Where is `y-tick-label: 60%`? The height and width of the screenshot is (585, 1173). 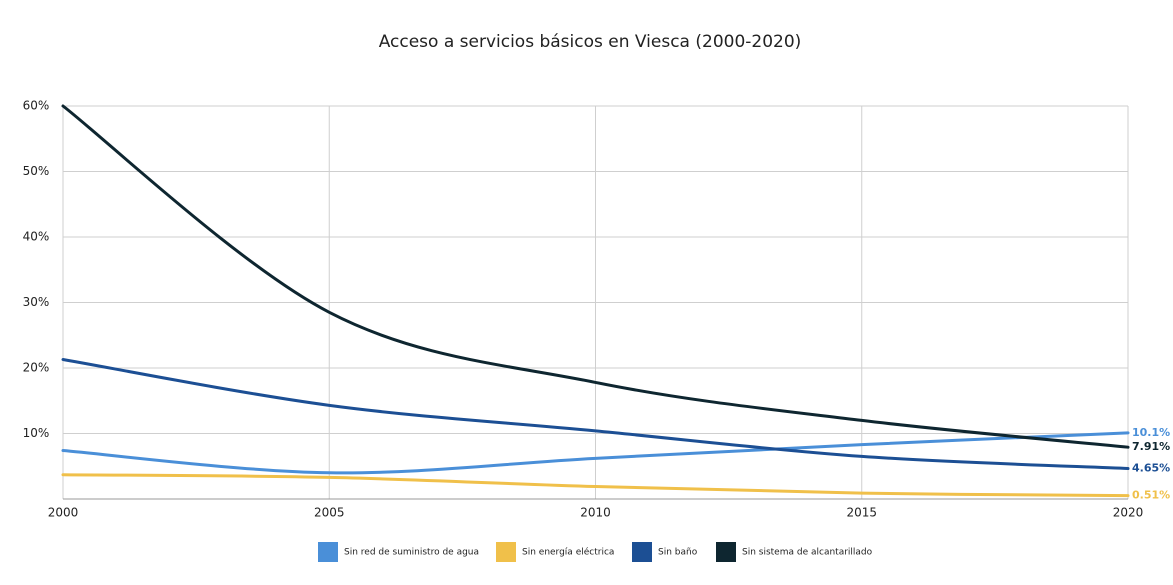 y-tick-label: 60% is located at coordinates (36, 106).